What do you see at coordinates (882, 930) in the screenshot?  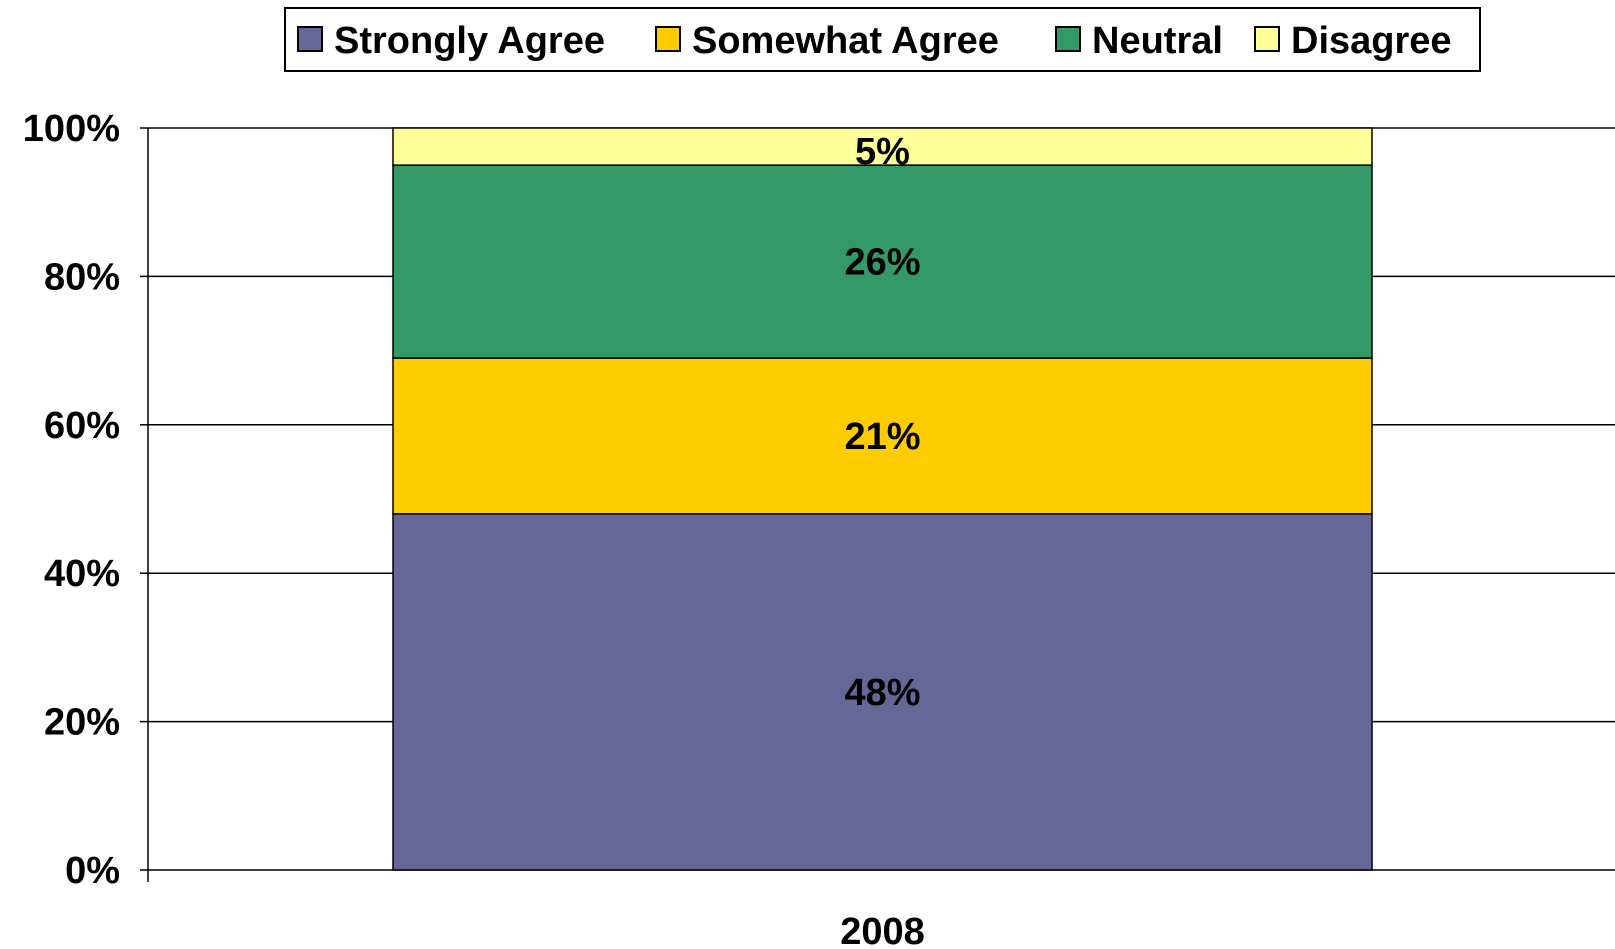 I see `x-category-label: 2008` at bounding box center [882, 930].